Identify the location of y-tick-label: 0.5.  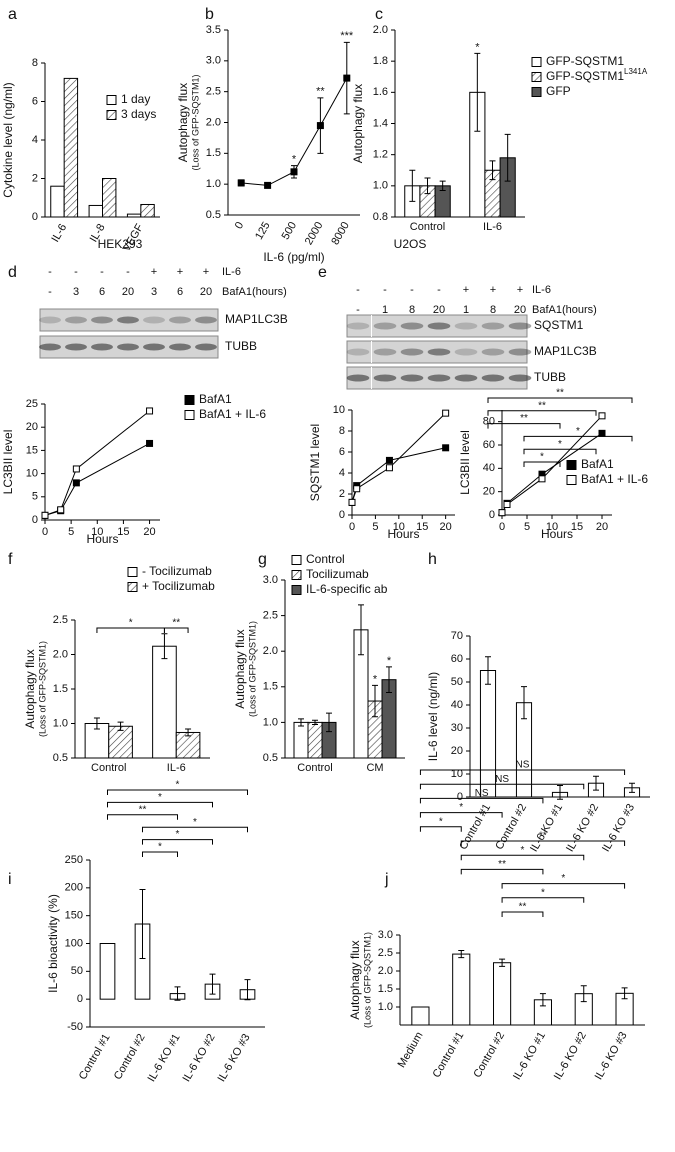
(213, 215).